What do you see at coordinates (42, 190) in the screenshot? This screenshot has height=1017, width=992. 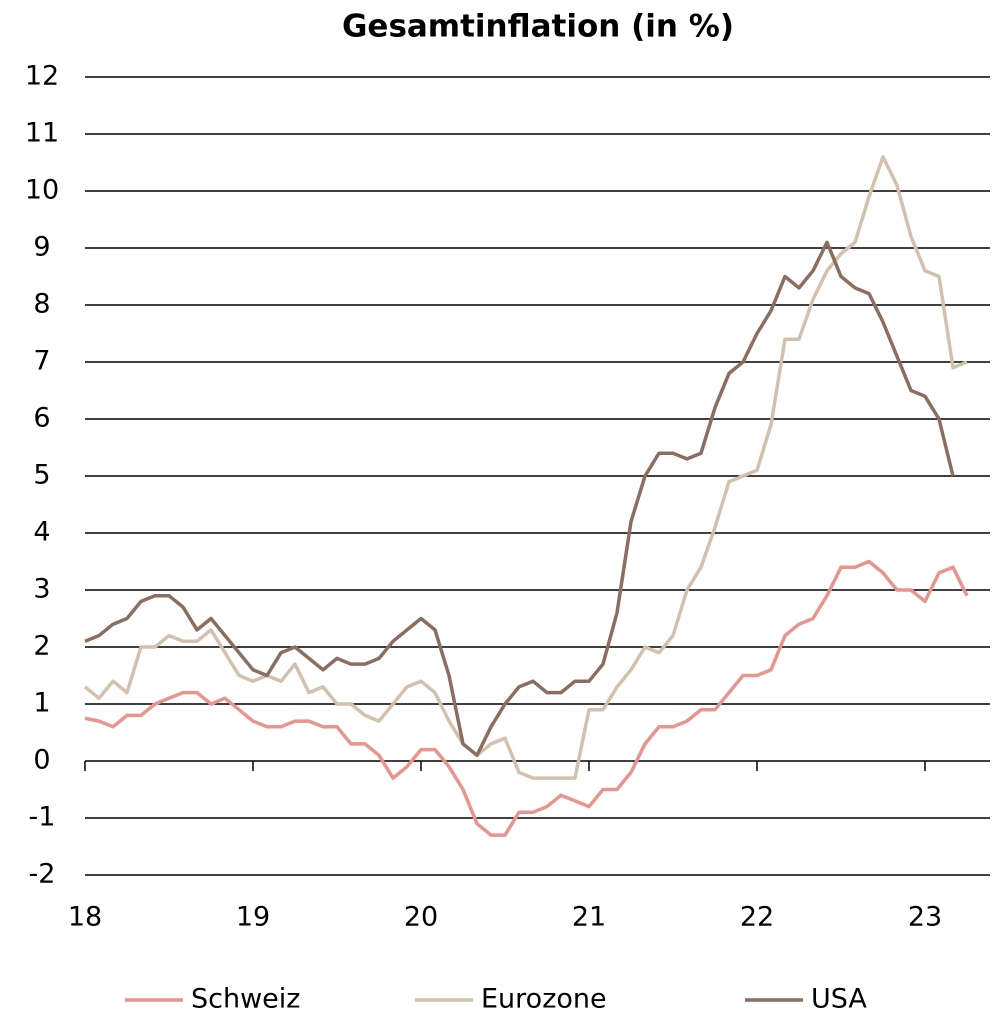 I see `y-tick-label: 10` at bounding box center [42, 190].